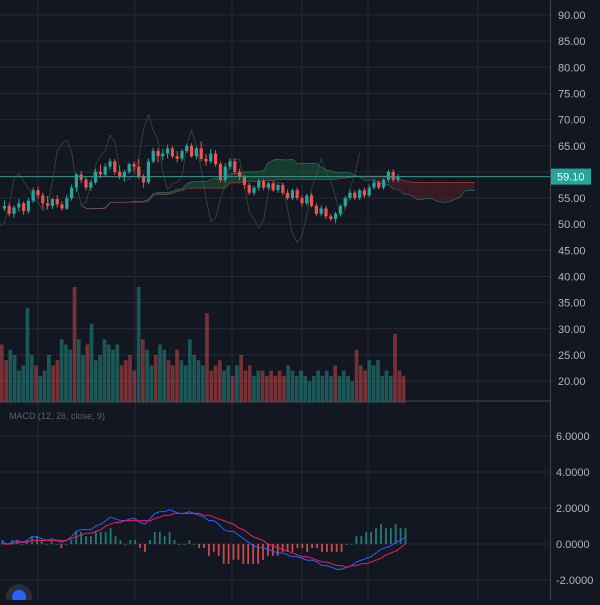  I want to click on macd-axis: 6.0000 4.0000 2.0000 0.0000 -2.0000, so click(574, 509).